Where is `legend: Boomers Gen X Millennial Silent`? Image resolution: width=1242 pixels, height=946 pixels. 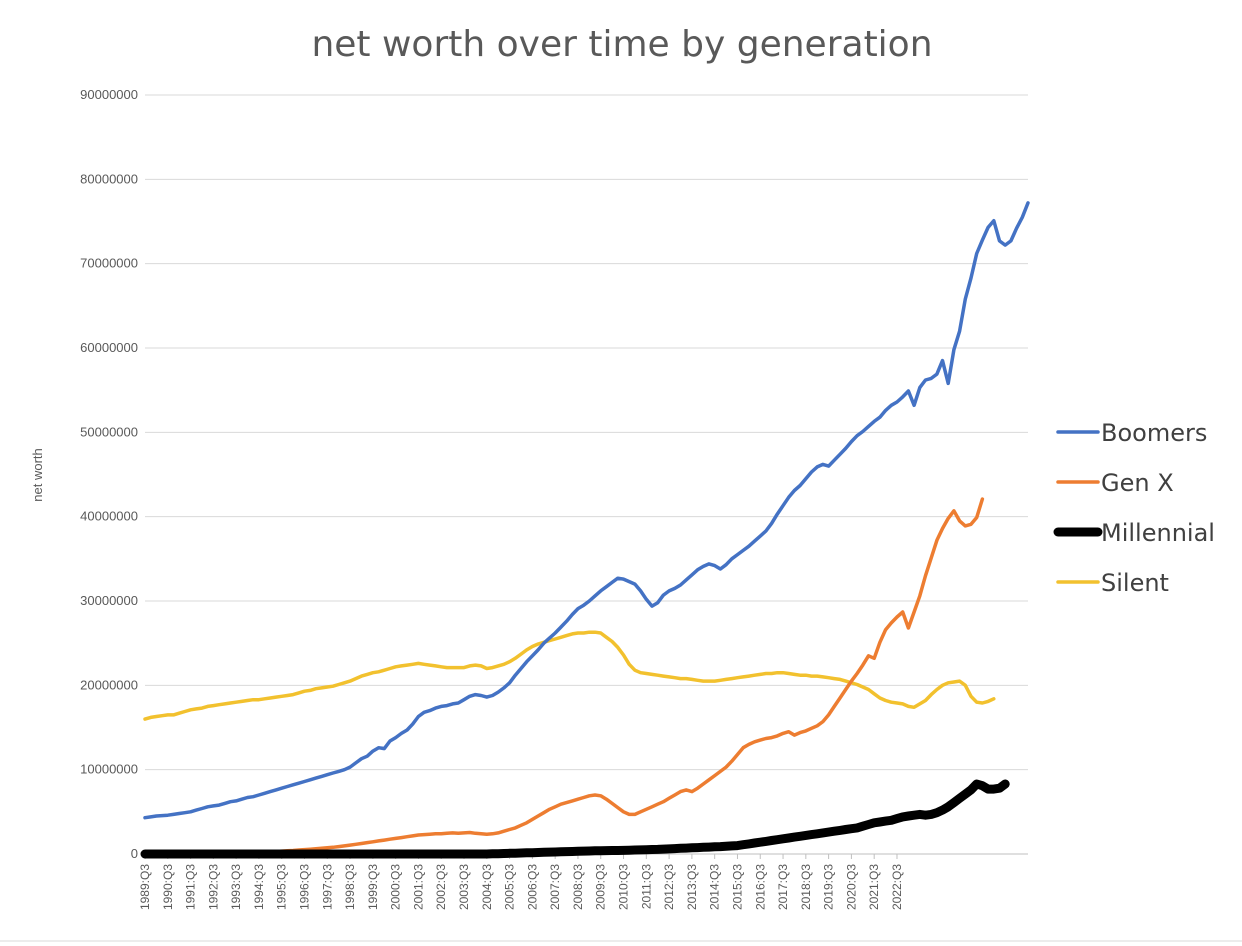 legend: Boomers Gen X Millennial Silent is located at coordinates (1134, 508).